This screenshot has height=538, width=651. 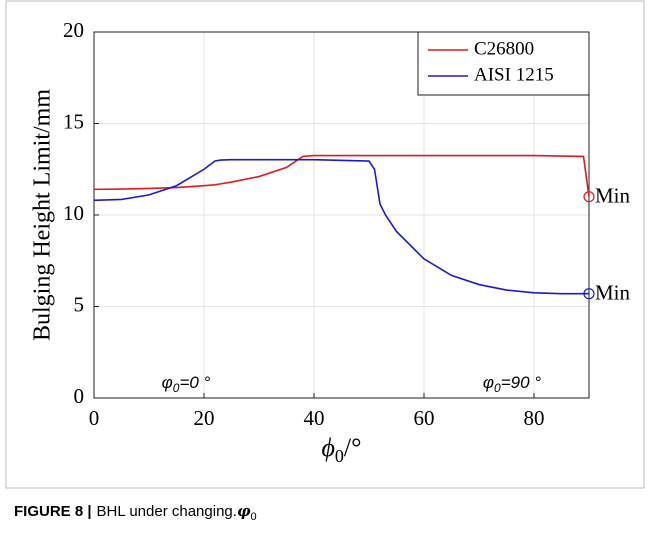 I want to click on caption-symbol: φ, so click(x=244, y=511).